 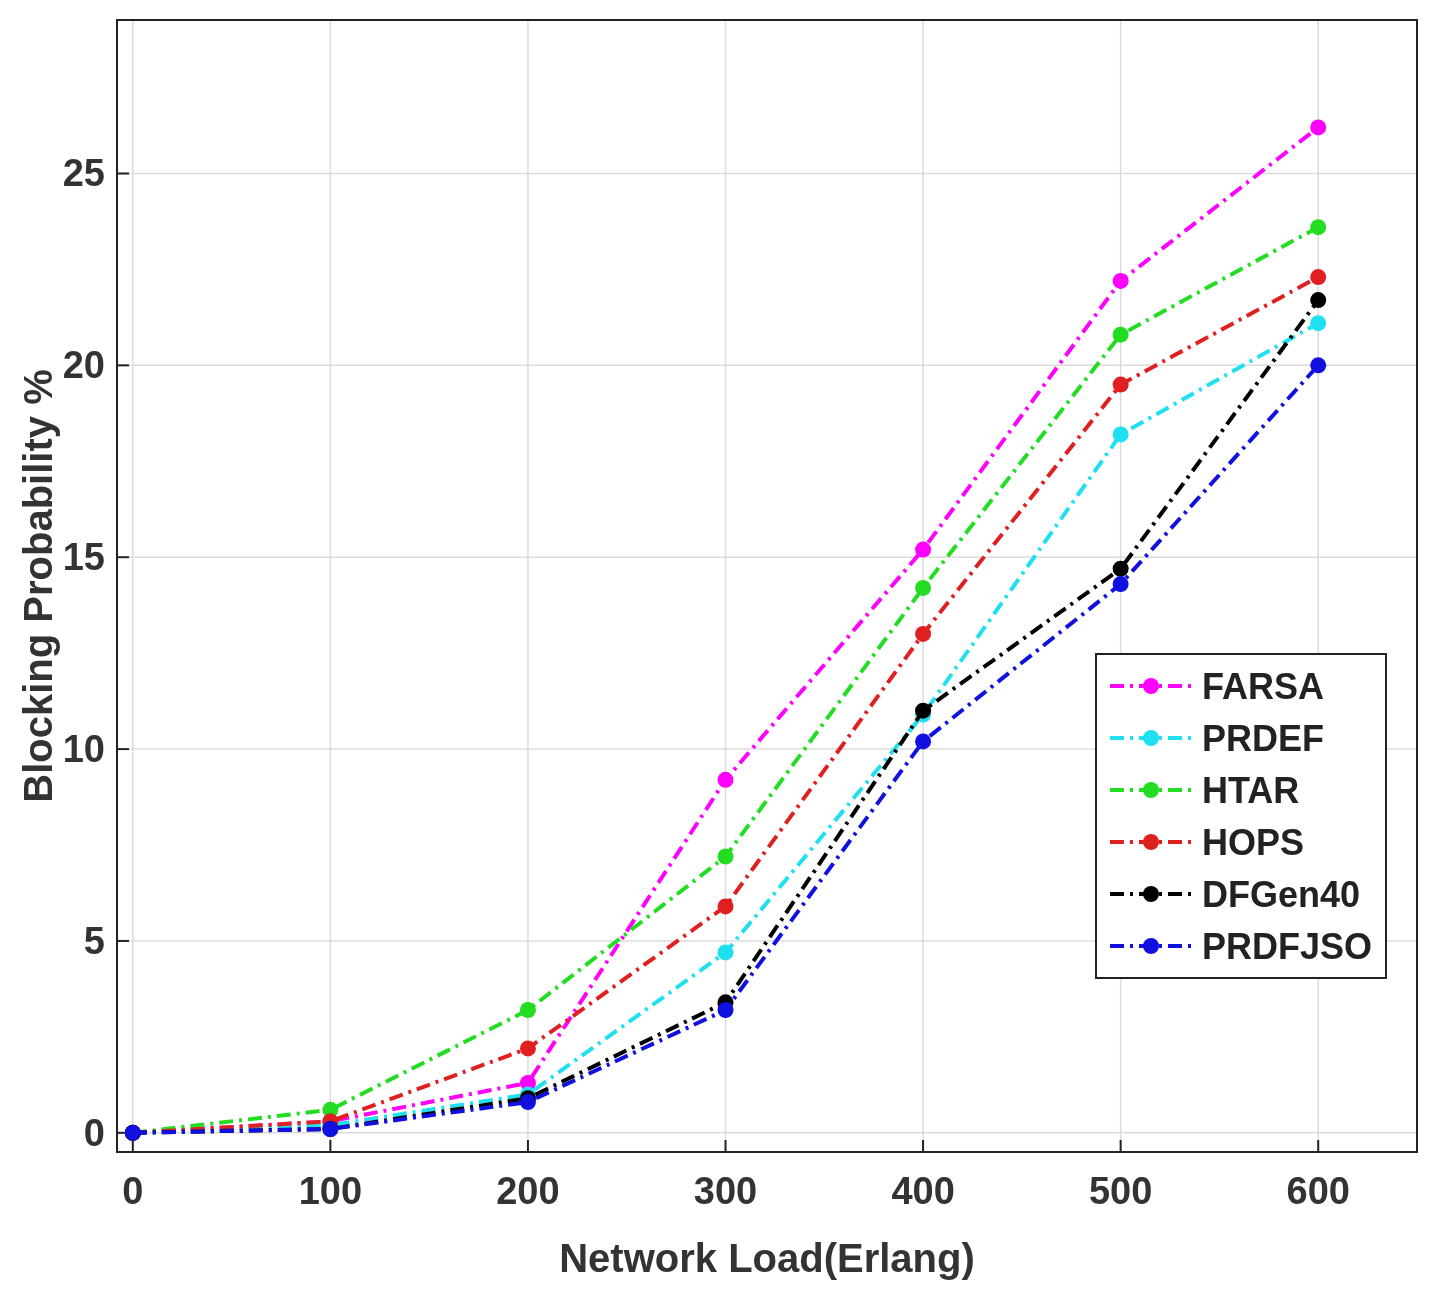 I want to click on y-tick-label: 10, so click(x=83, y=749).